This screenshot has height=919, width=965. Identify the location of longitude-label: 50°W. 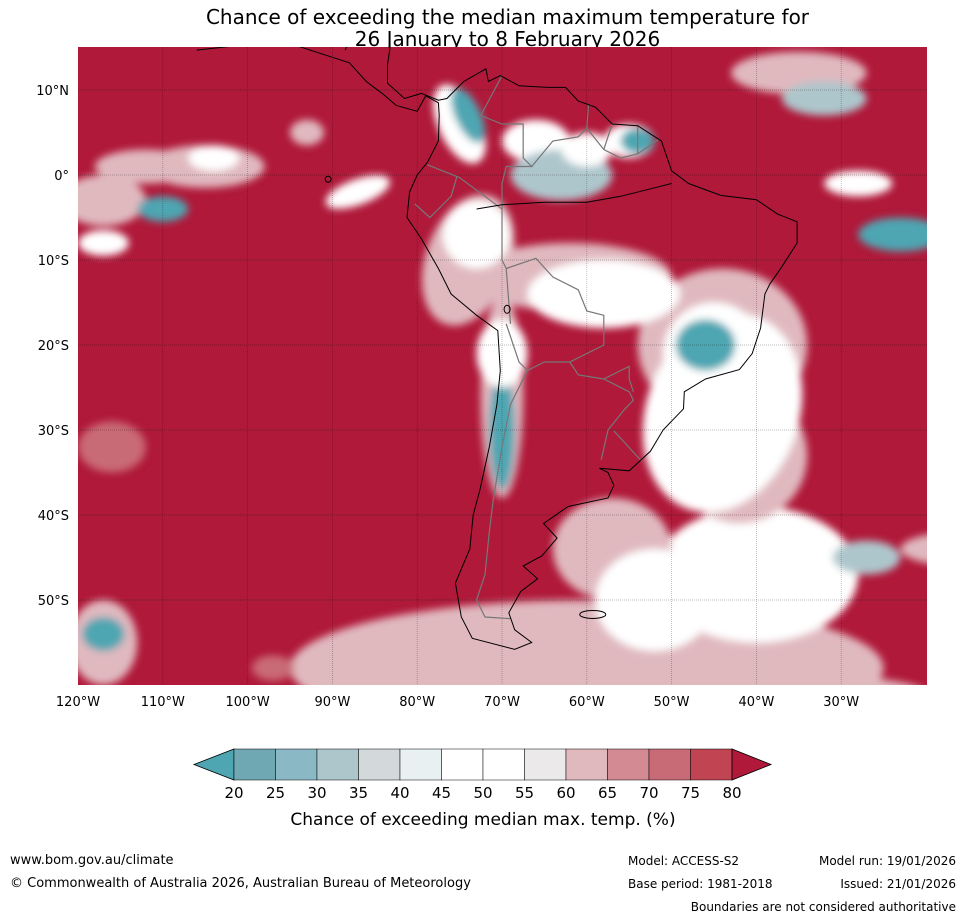
(672, 702).